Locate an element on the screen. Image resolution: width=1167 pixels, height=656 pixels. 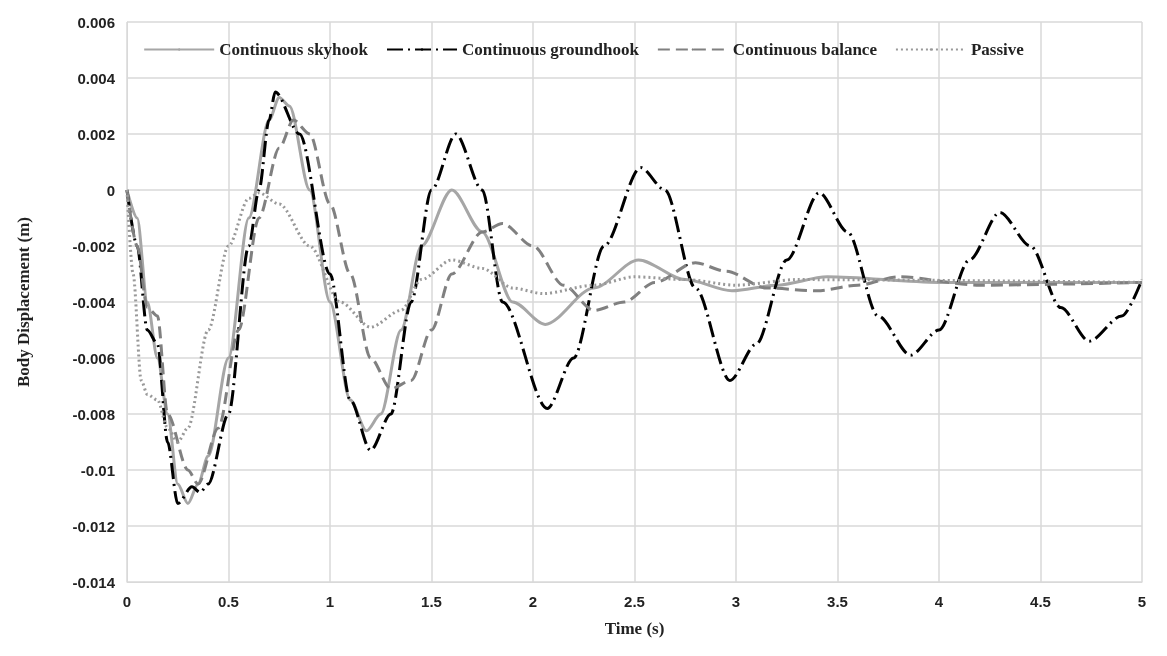
y-tick-label: -0.008 is located at coordinates (93, 414).